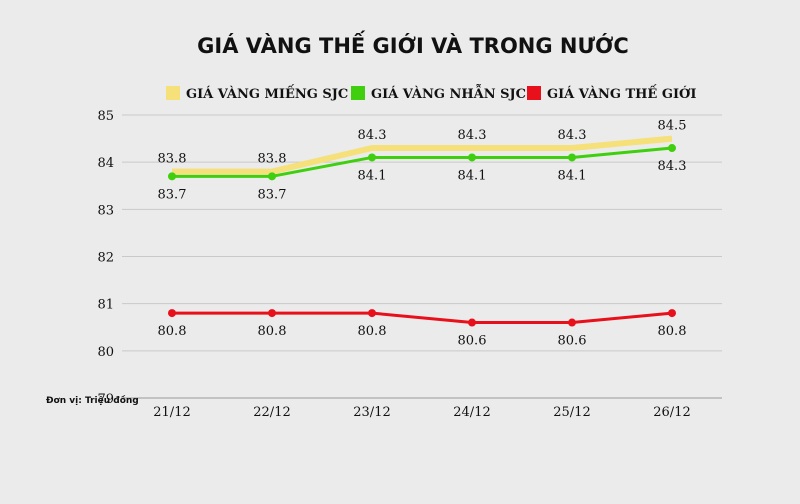 The image size is (800, 504). What do you see at coordinates (621, 93) in the screenshot?
I see `legend-label: GIÁ VÀNG THẾ GIỚI` at bounding box center [621, 93].